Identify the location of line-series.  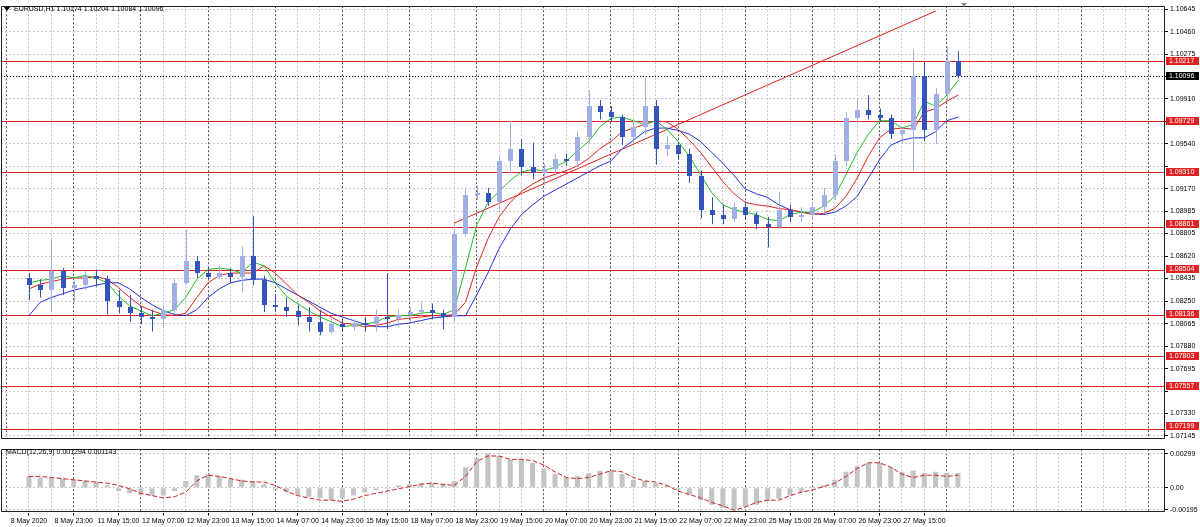
(493, 483).